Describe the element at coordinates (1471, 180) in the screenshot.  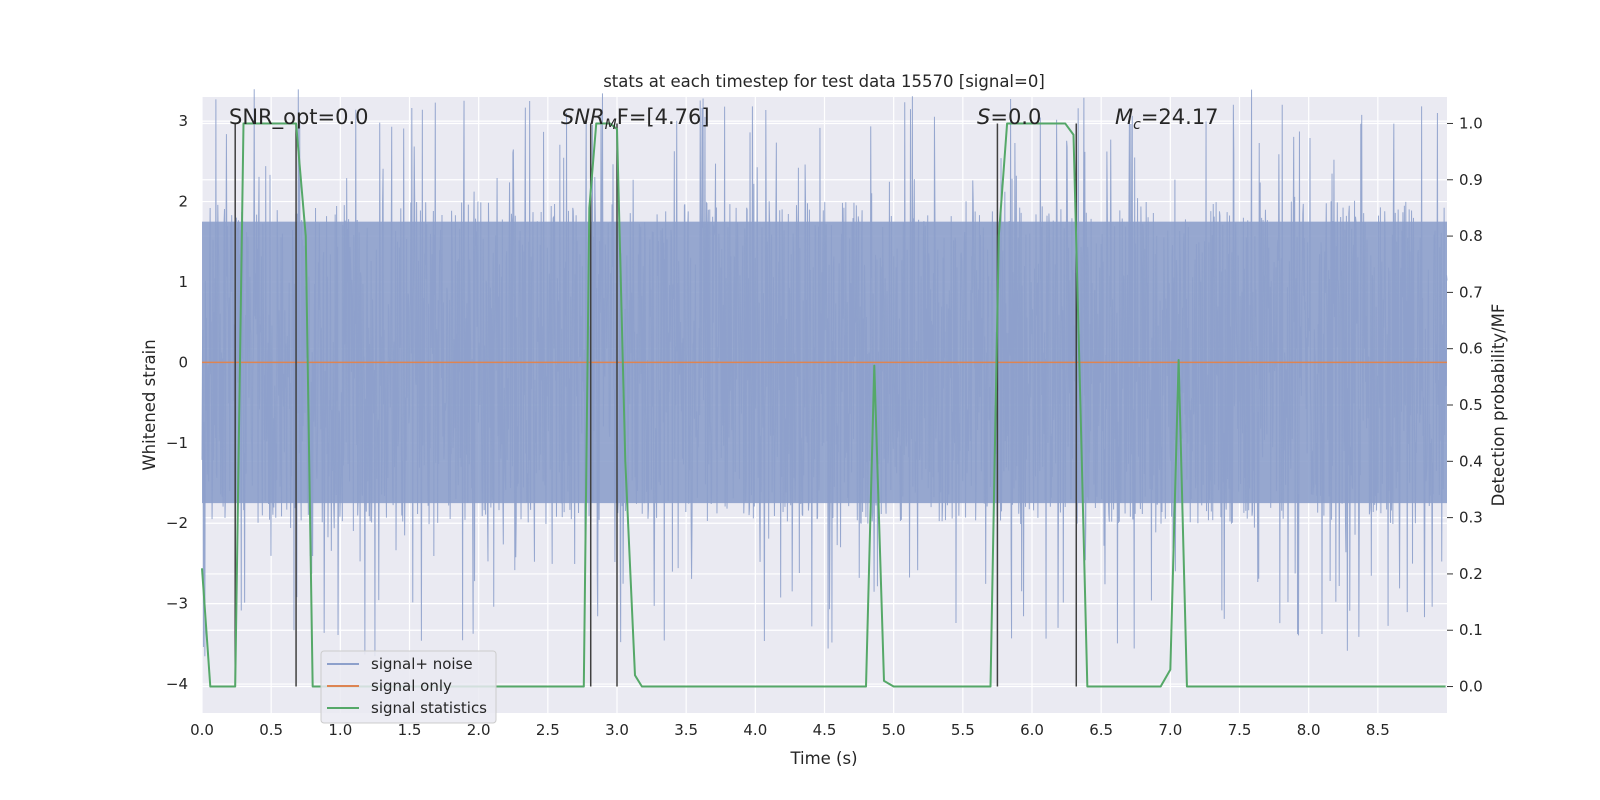
I see `y-right-tick-label: 0.9` at that location.